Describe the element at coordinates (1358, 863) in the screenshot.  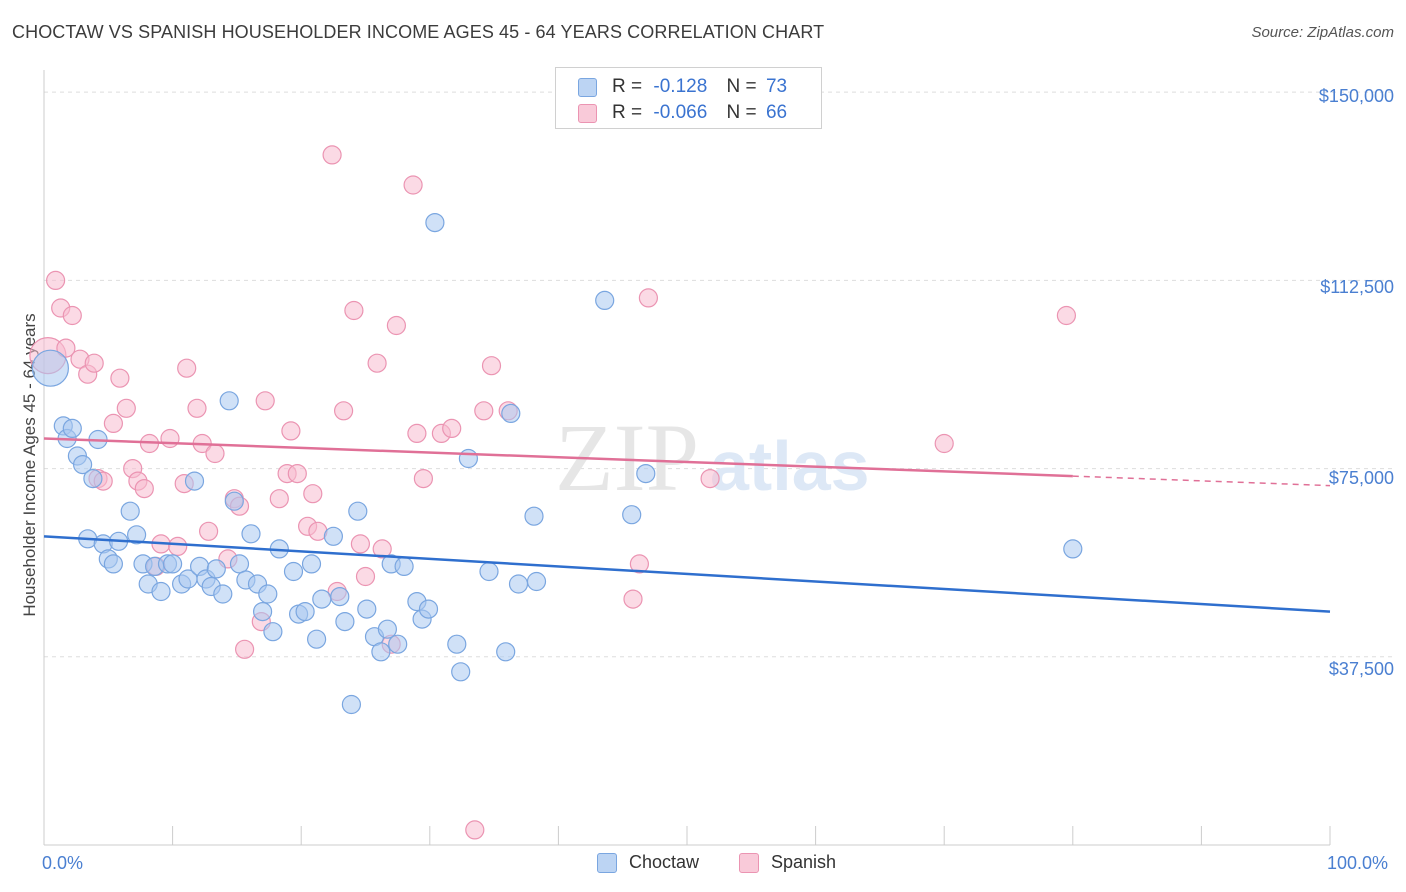
I see `x-tick-label-max: 100.0%` at that location.